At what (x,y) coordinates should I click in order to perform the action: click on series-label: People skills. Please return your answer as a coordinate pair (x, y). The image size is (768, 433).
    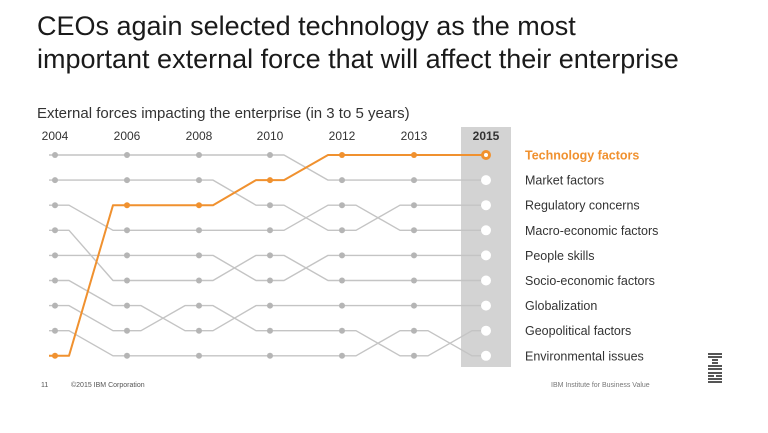
    Looking at the image, I should click on (559, 256).